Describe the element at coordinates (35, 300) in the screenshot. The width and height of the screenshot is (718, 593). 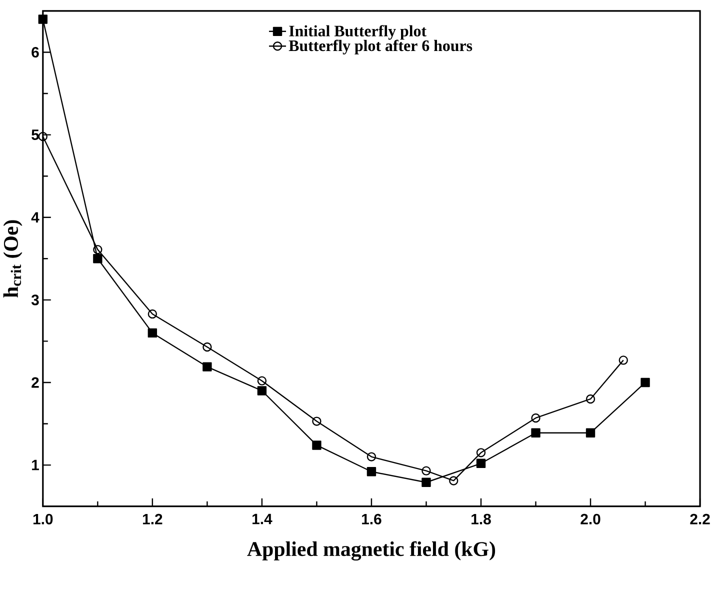
I see `y-tick-label: 3` at that location.